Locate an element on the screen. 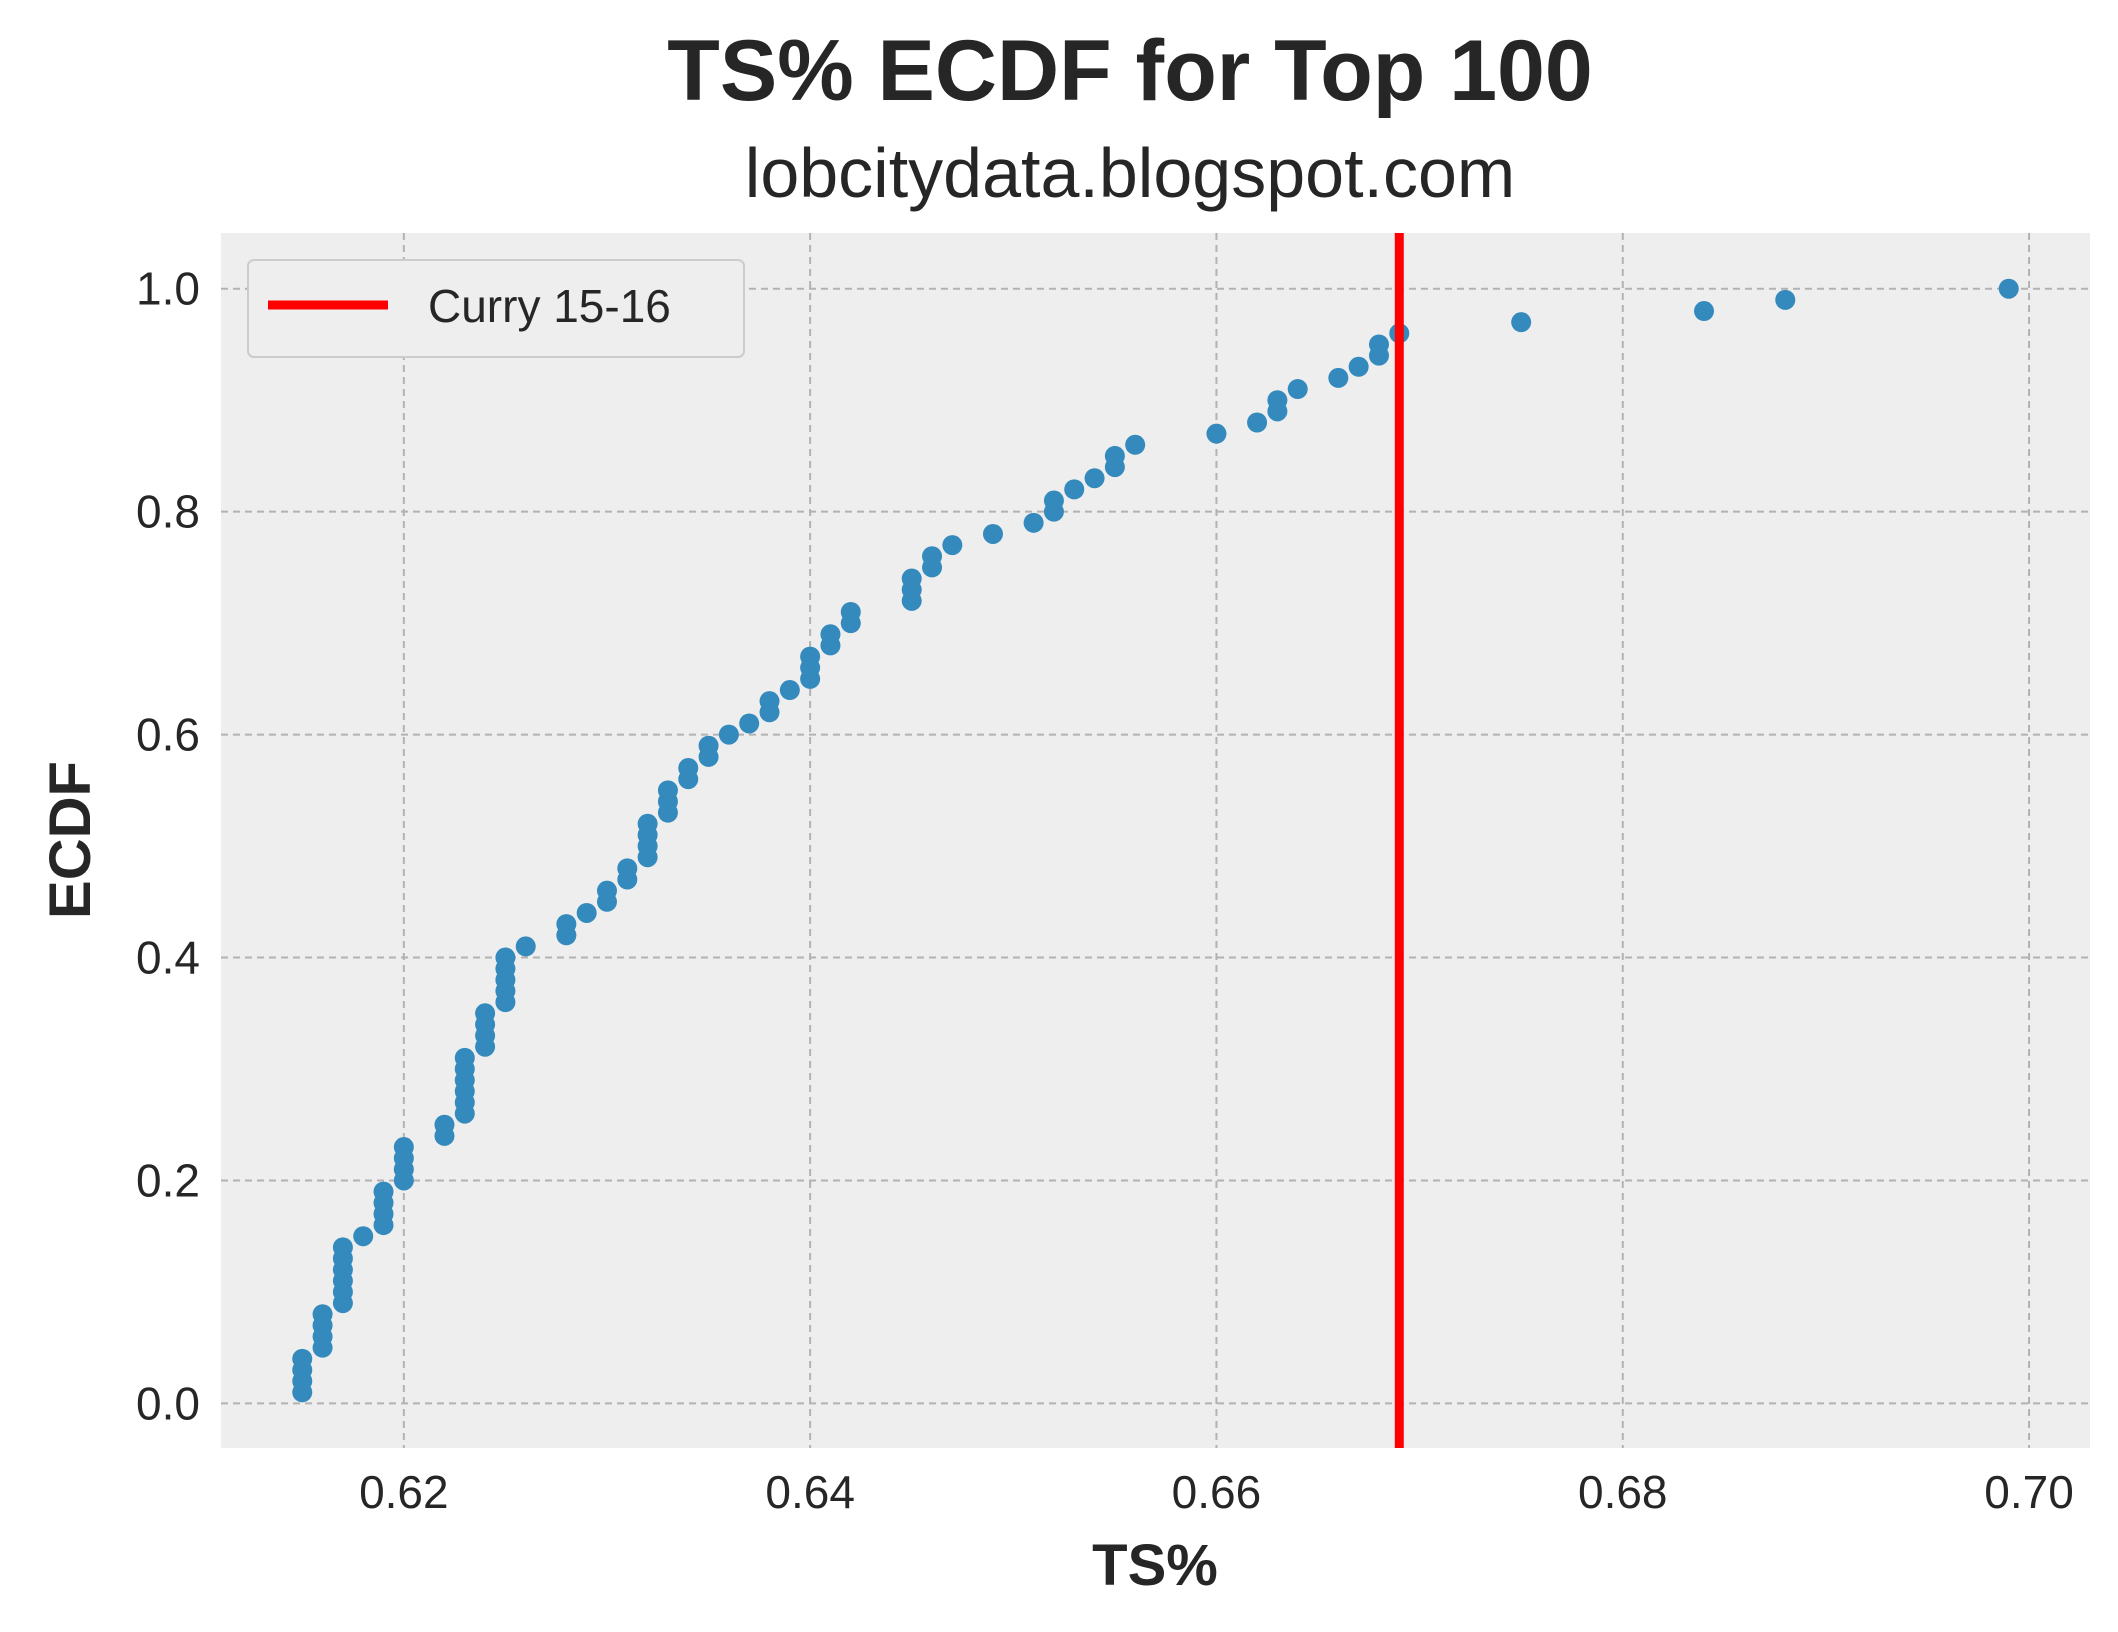  chart-title: TS% ECDF for Top 100 is located at coordinates (1130, 71).